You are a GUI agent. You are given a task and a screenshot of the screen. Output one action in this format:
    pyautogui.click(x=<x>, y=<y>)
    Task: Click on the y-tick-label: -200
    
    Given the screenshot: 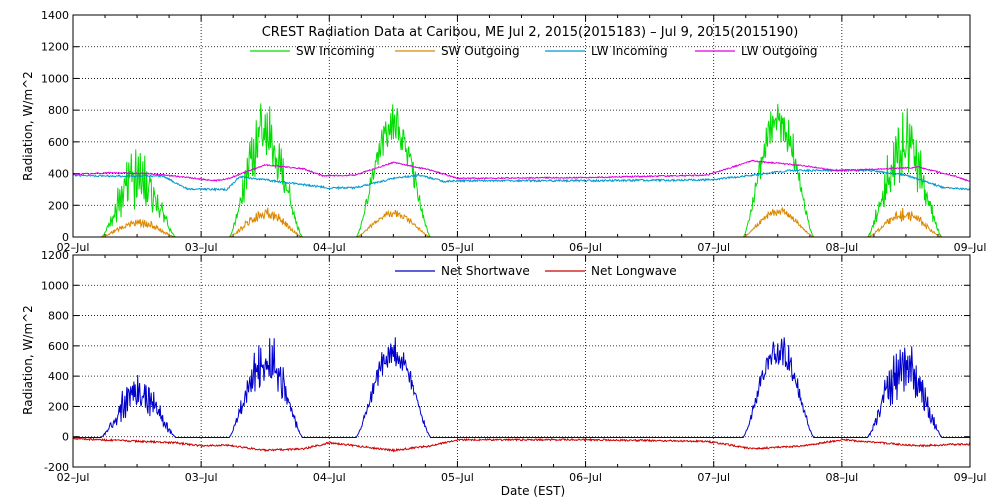 What is the action you would take?
    pyautogui.click(x=56, y=467)
    